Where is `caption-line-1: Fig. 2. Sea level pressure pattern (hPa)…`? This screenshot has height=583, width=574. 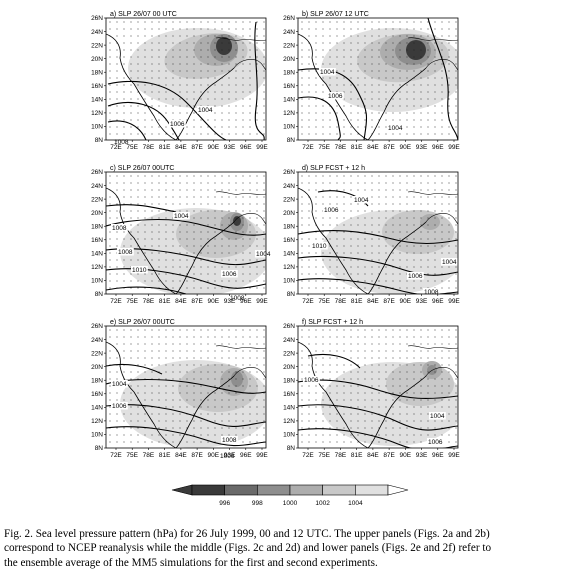 caption-line-1: Fig. 2. Sea level pressure pattern (hPa)… is located at coordinates (247, 534).